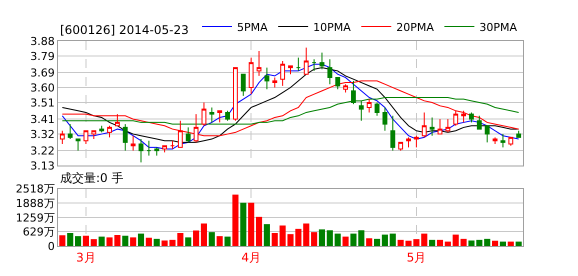 The width and height of the screenshot is (578, 276). Describe the element at coordinates (416, 257) in the screenshot. I see `x-tick-label: 5月` at that location.